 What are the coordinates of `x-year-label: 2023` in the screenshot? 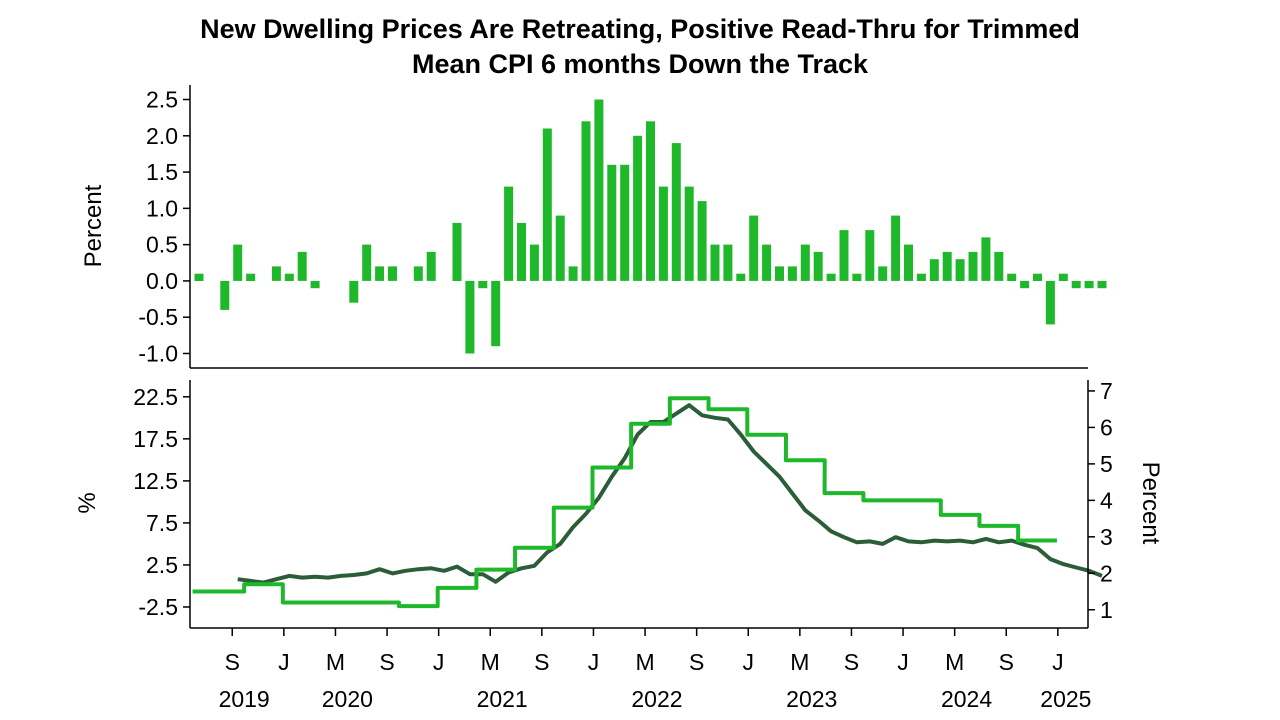 It's located at (811, 699).